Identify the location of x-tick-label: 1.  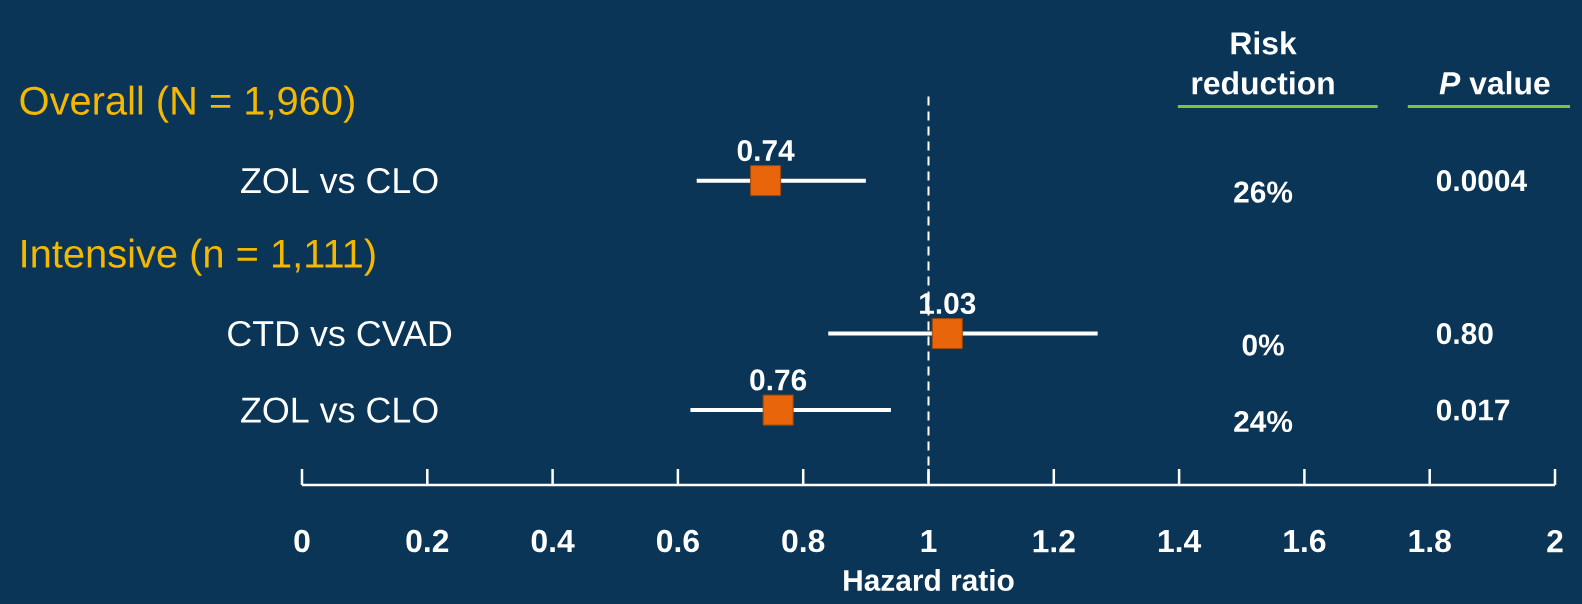
(929, 541).